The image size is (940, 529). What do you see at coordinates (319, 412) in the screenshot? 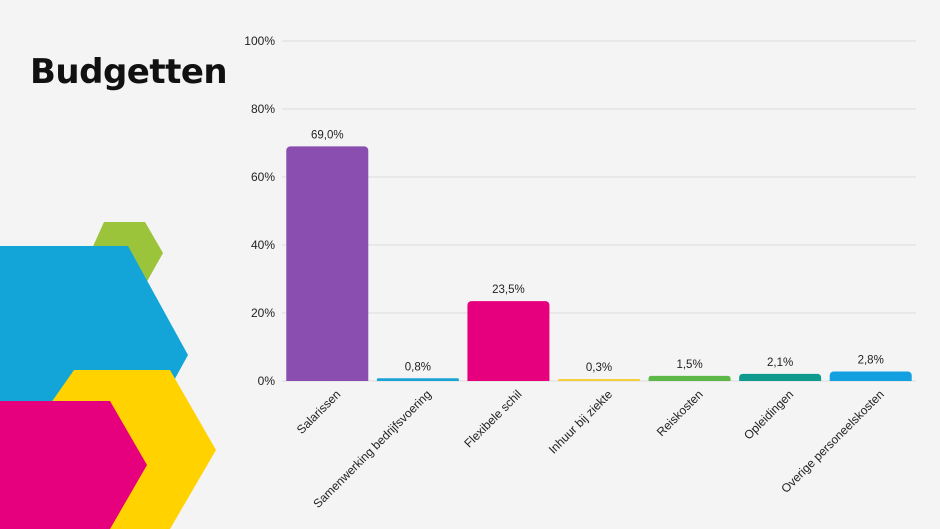
I see `x-tick-label: Salarissen` at bounding box center [319, 412].